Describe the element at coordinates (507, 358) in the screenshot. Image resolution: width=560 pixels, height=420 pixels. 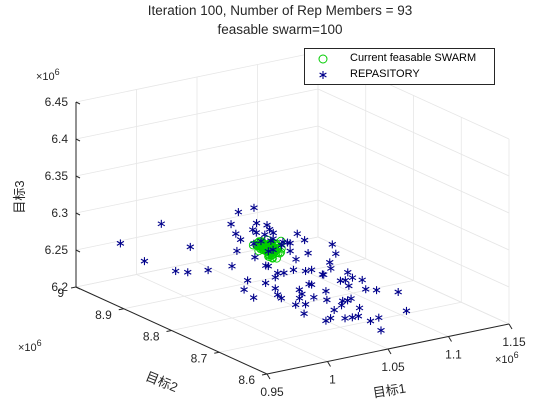
I see `x-multiplier: ×10⁶` at that location.